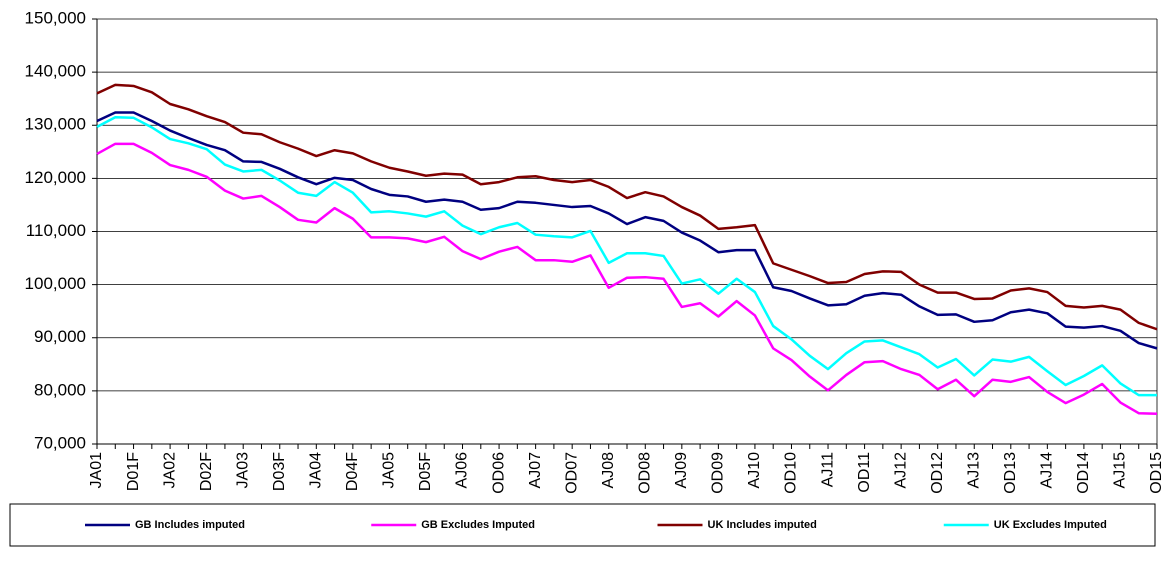 The image size is (1168, 573). I want to click on x-tick-label: AJ06, so click(462, 470).